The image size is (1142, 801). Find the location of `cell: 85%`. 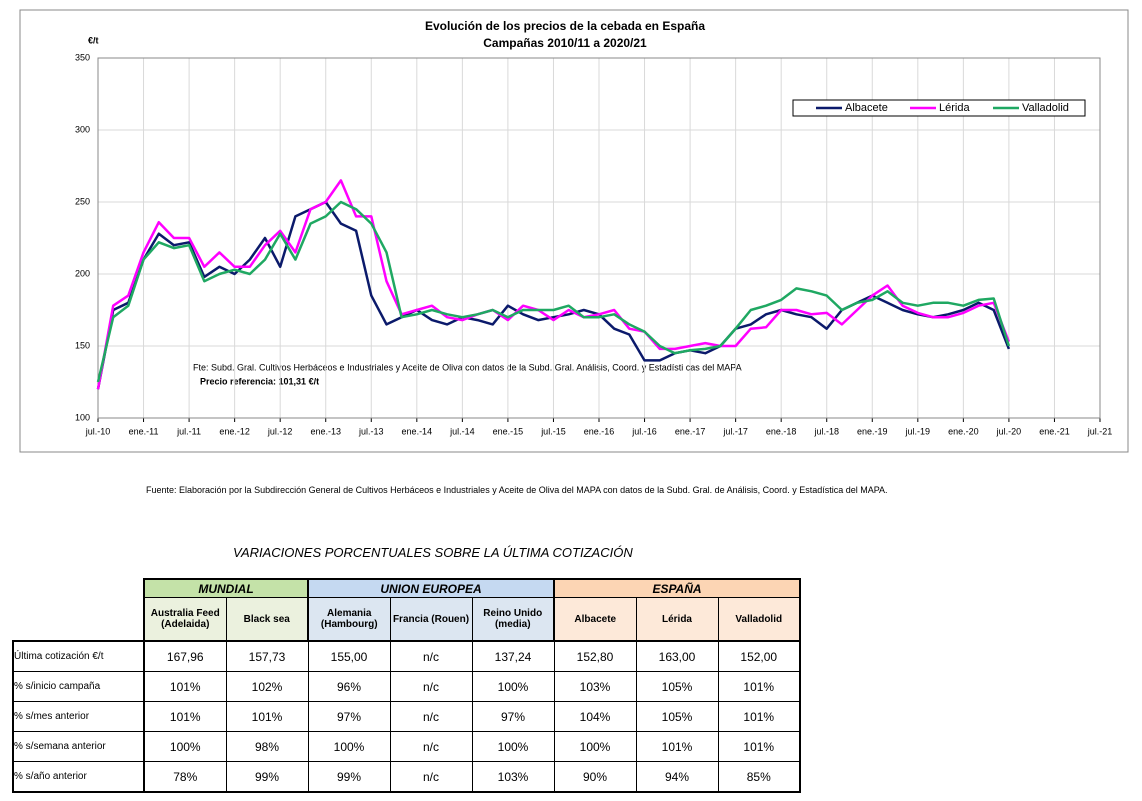

cell: 85% is located at coordinates (759, 777).